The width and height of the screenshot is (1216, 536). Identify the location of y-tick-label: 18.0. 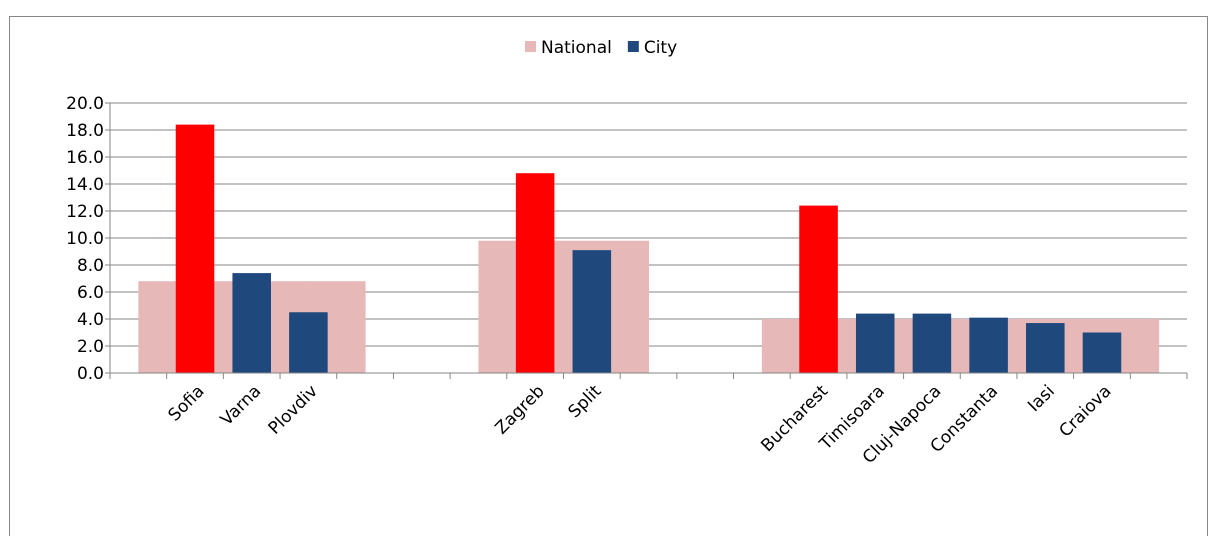
(85, 131).